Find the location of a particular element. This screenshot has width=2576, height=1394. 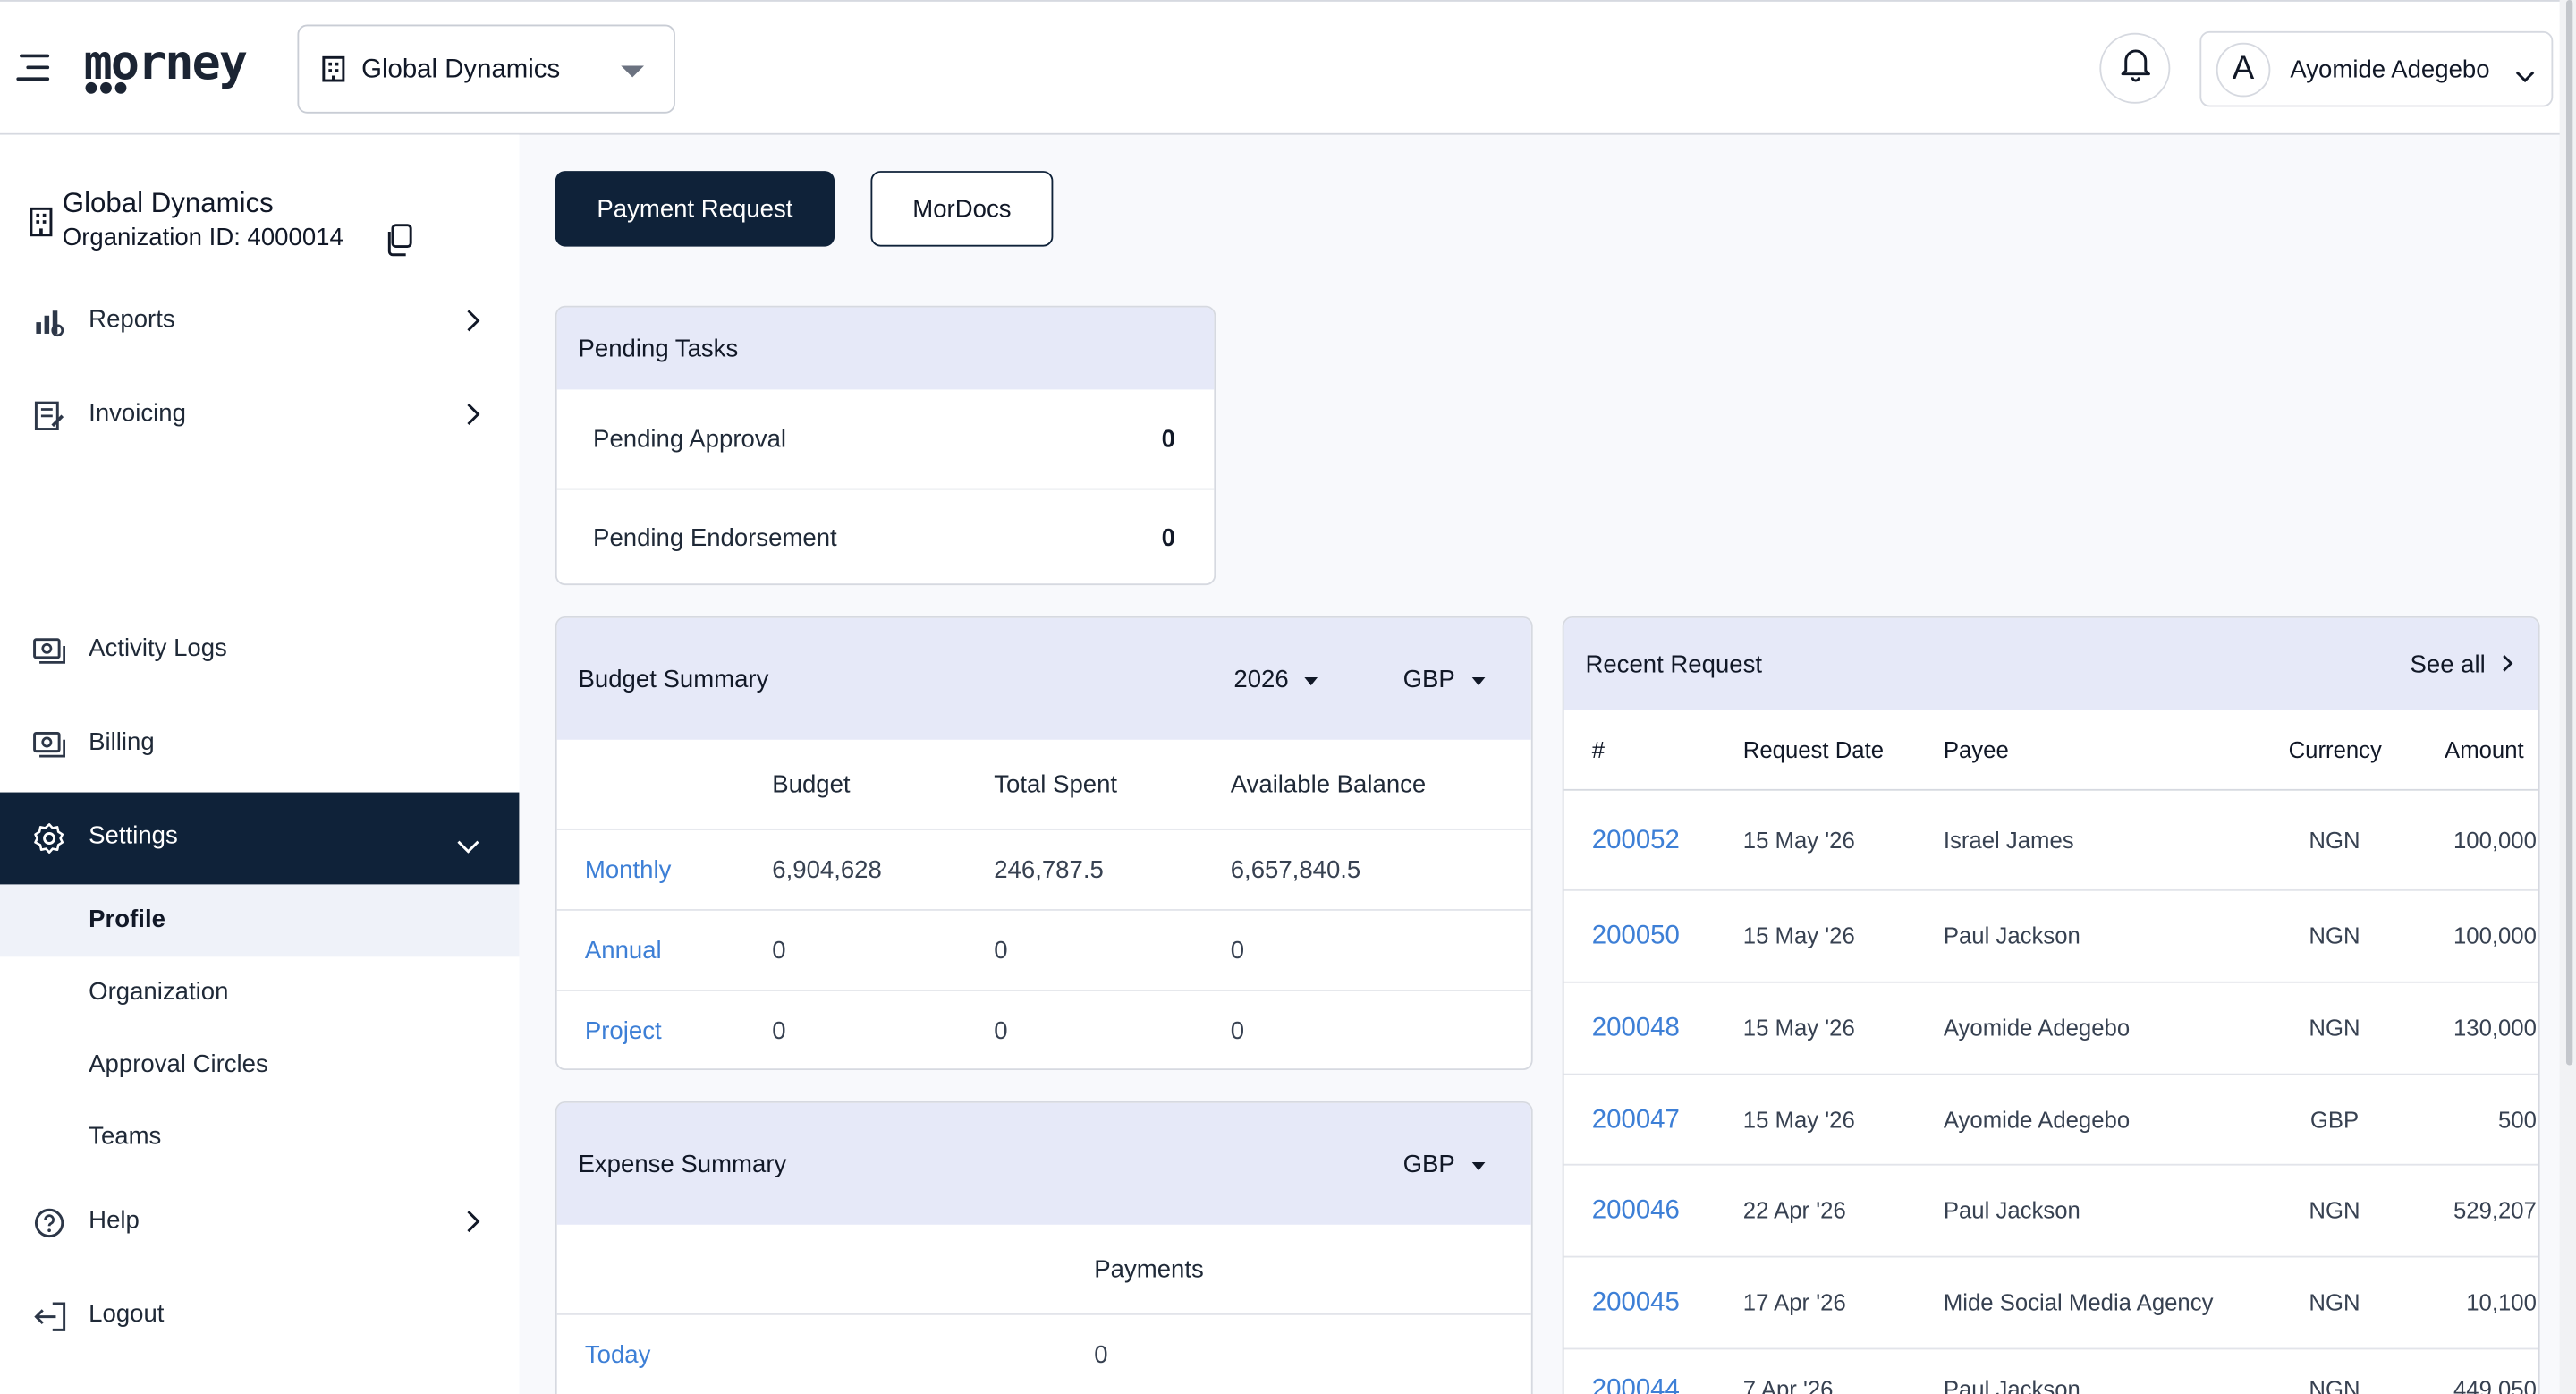

notifications-button is located at coordinates (2135, 68).